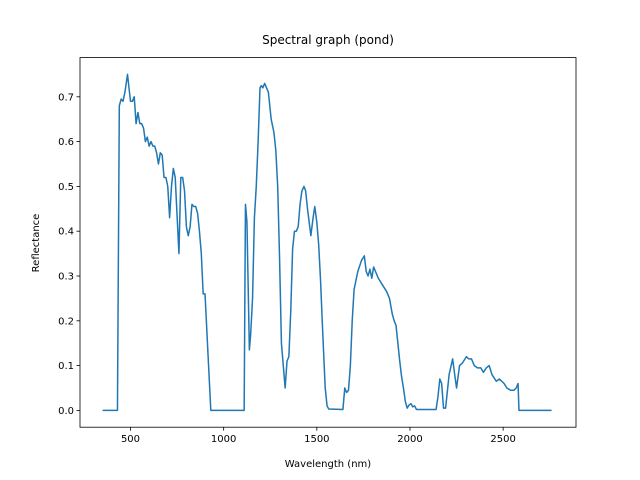 This screenshot has height=480, width=640. Describe the element at coordinates (36, 243) in the screenshot. I see `y-axis-label: Reflectance` at that location.